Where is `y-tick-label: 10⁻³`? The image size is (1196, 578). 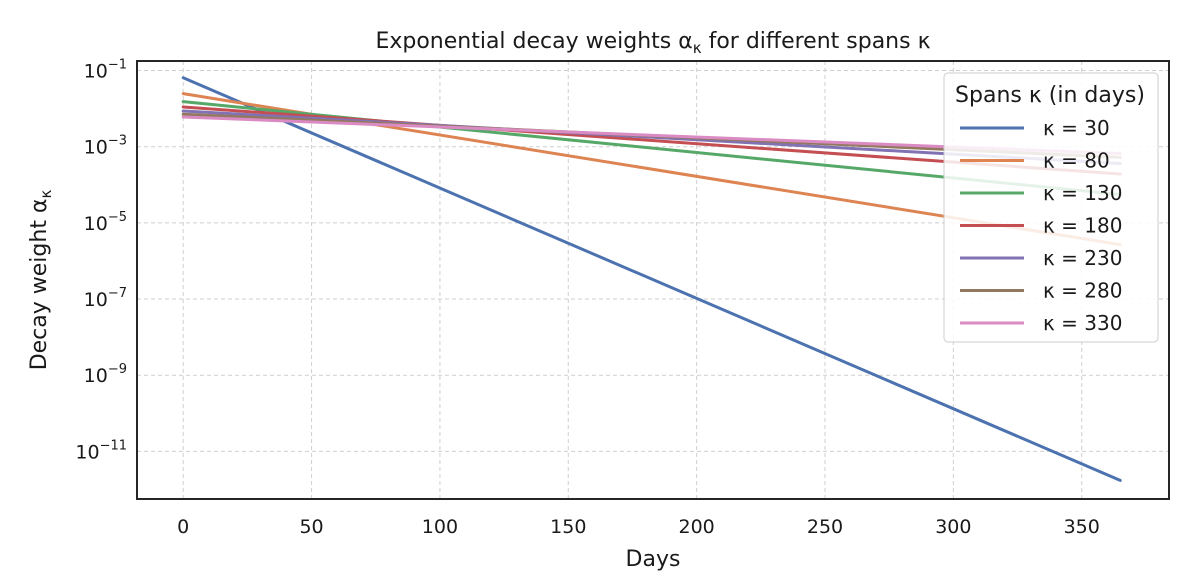 y-tick-label: 10⁻³ is located at coordinates (105, 146).